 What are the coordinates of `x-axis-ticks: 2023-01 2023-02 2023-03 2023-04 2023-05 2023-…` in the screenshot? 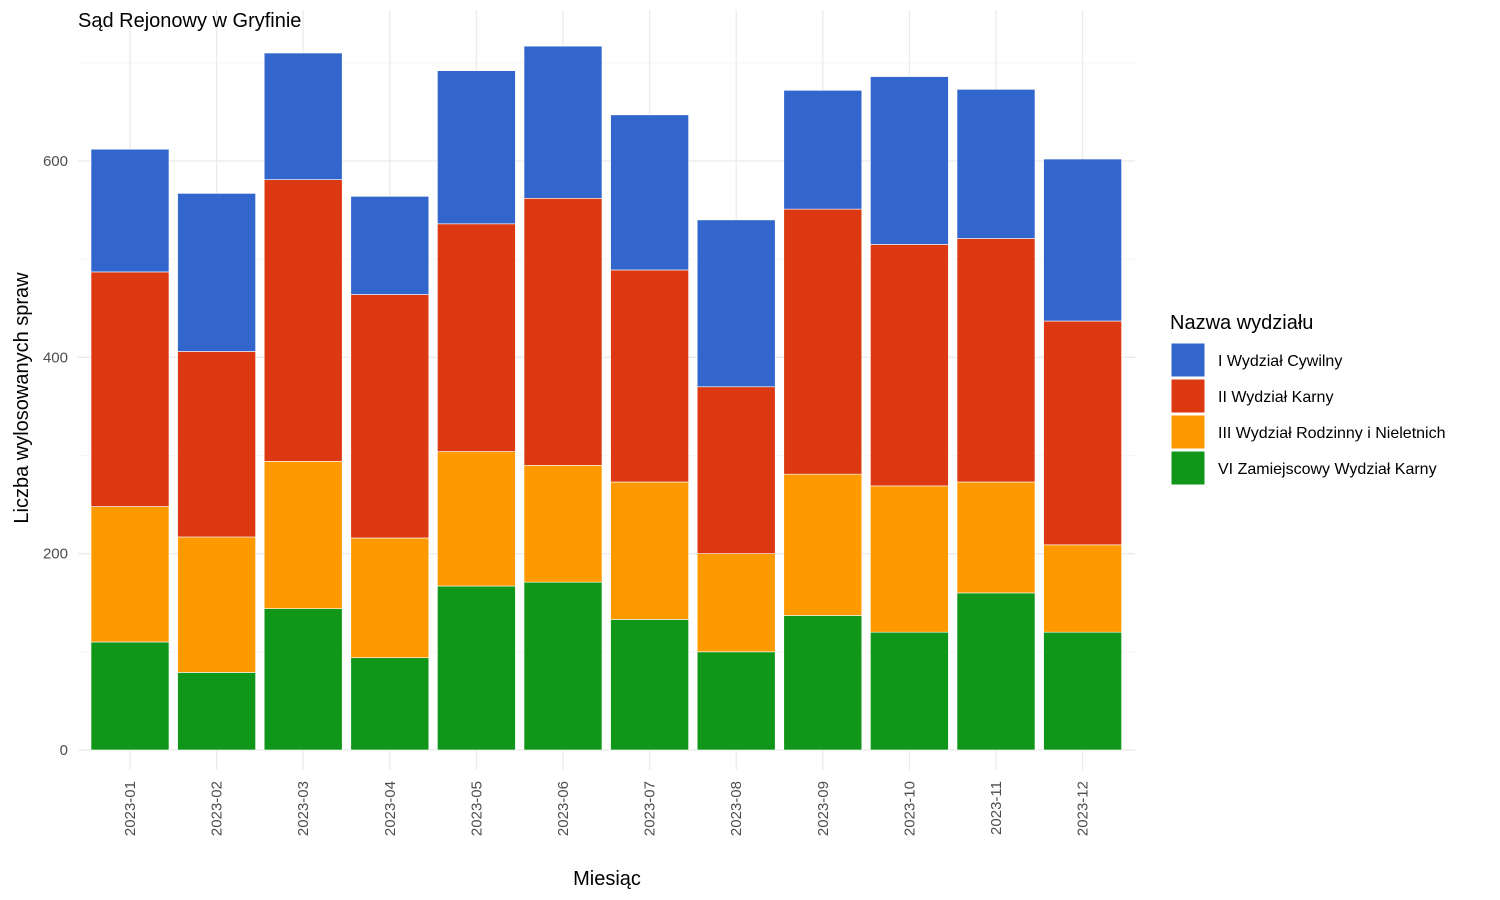 It's located at (607, 808).